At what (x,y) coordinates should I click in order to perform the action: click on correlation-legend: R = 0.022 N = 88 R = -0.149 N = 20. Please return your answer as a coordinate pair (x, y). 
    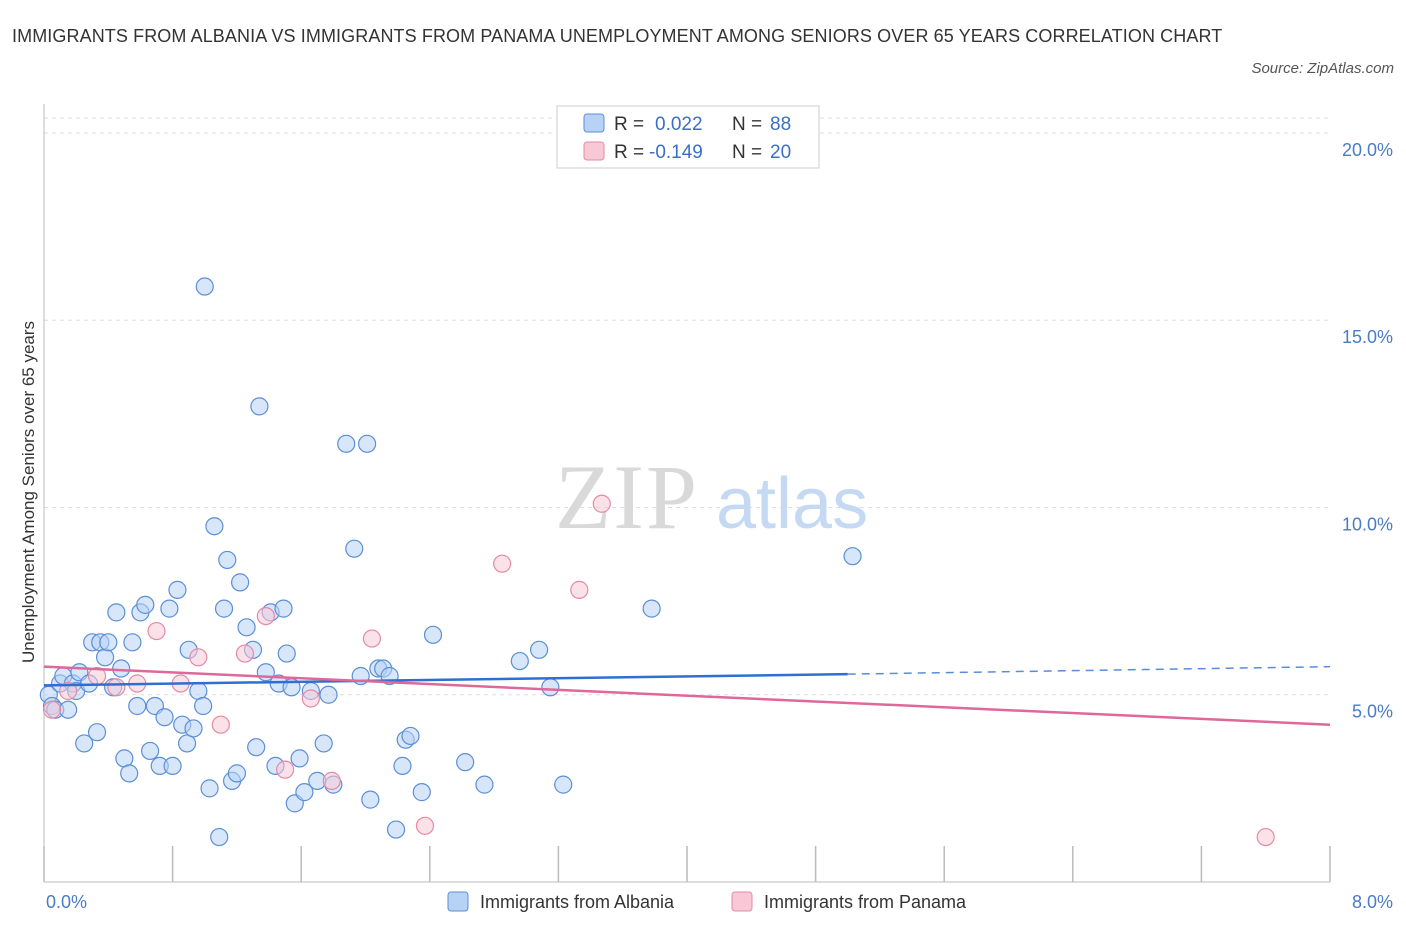
    Looking at the image, I should click on (688, 137).